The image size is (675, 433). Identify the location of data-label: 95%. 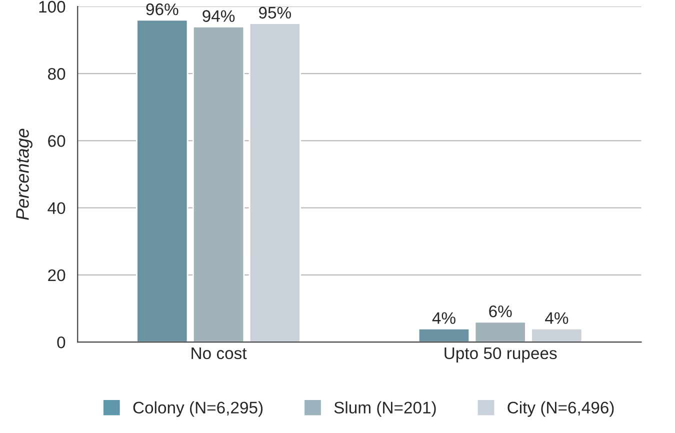
(274, 12).